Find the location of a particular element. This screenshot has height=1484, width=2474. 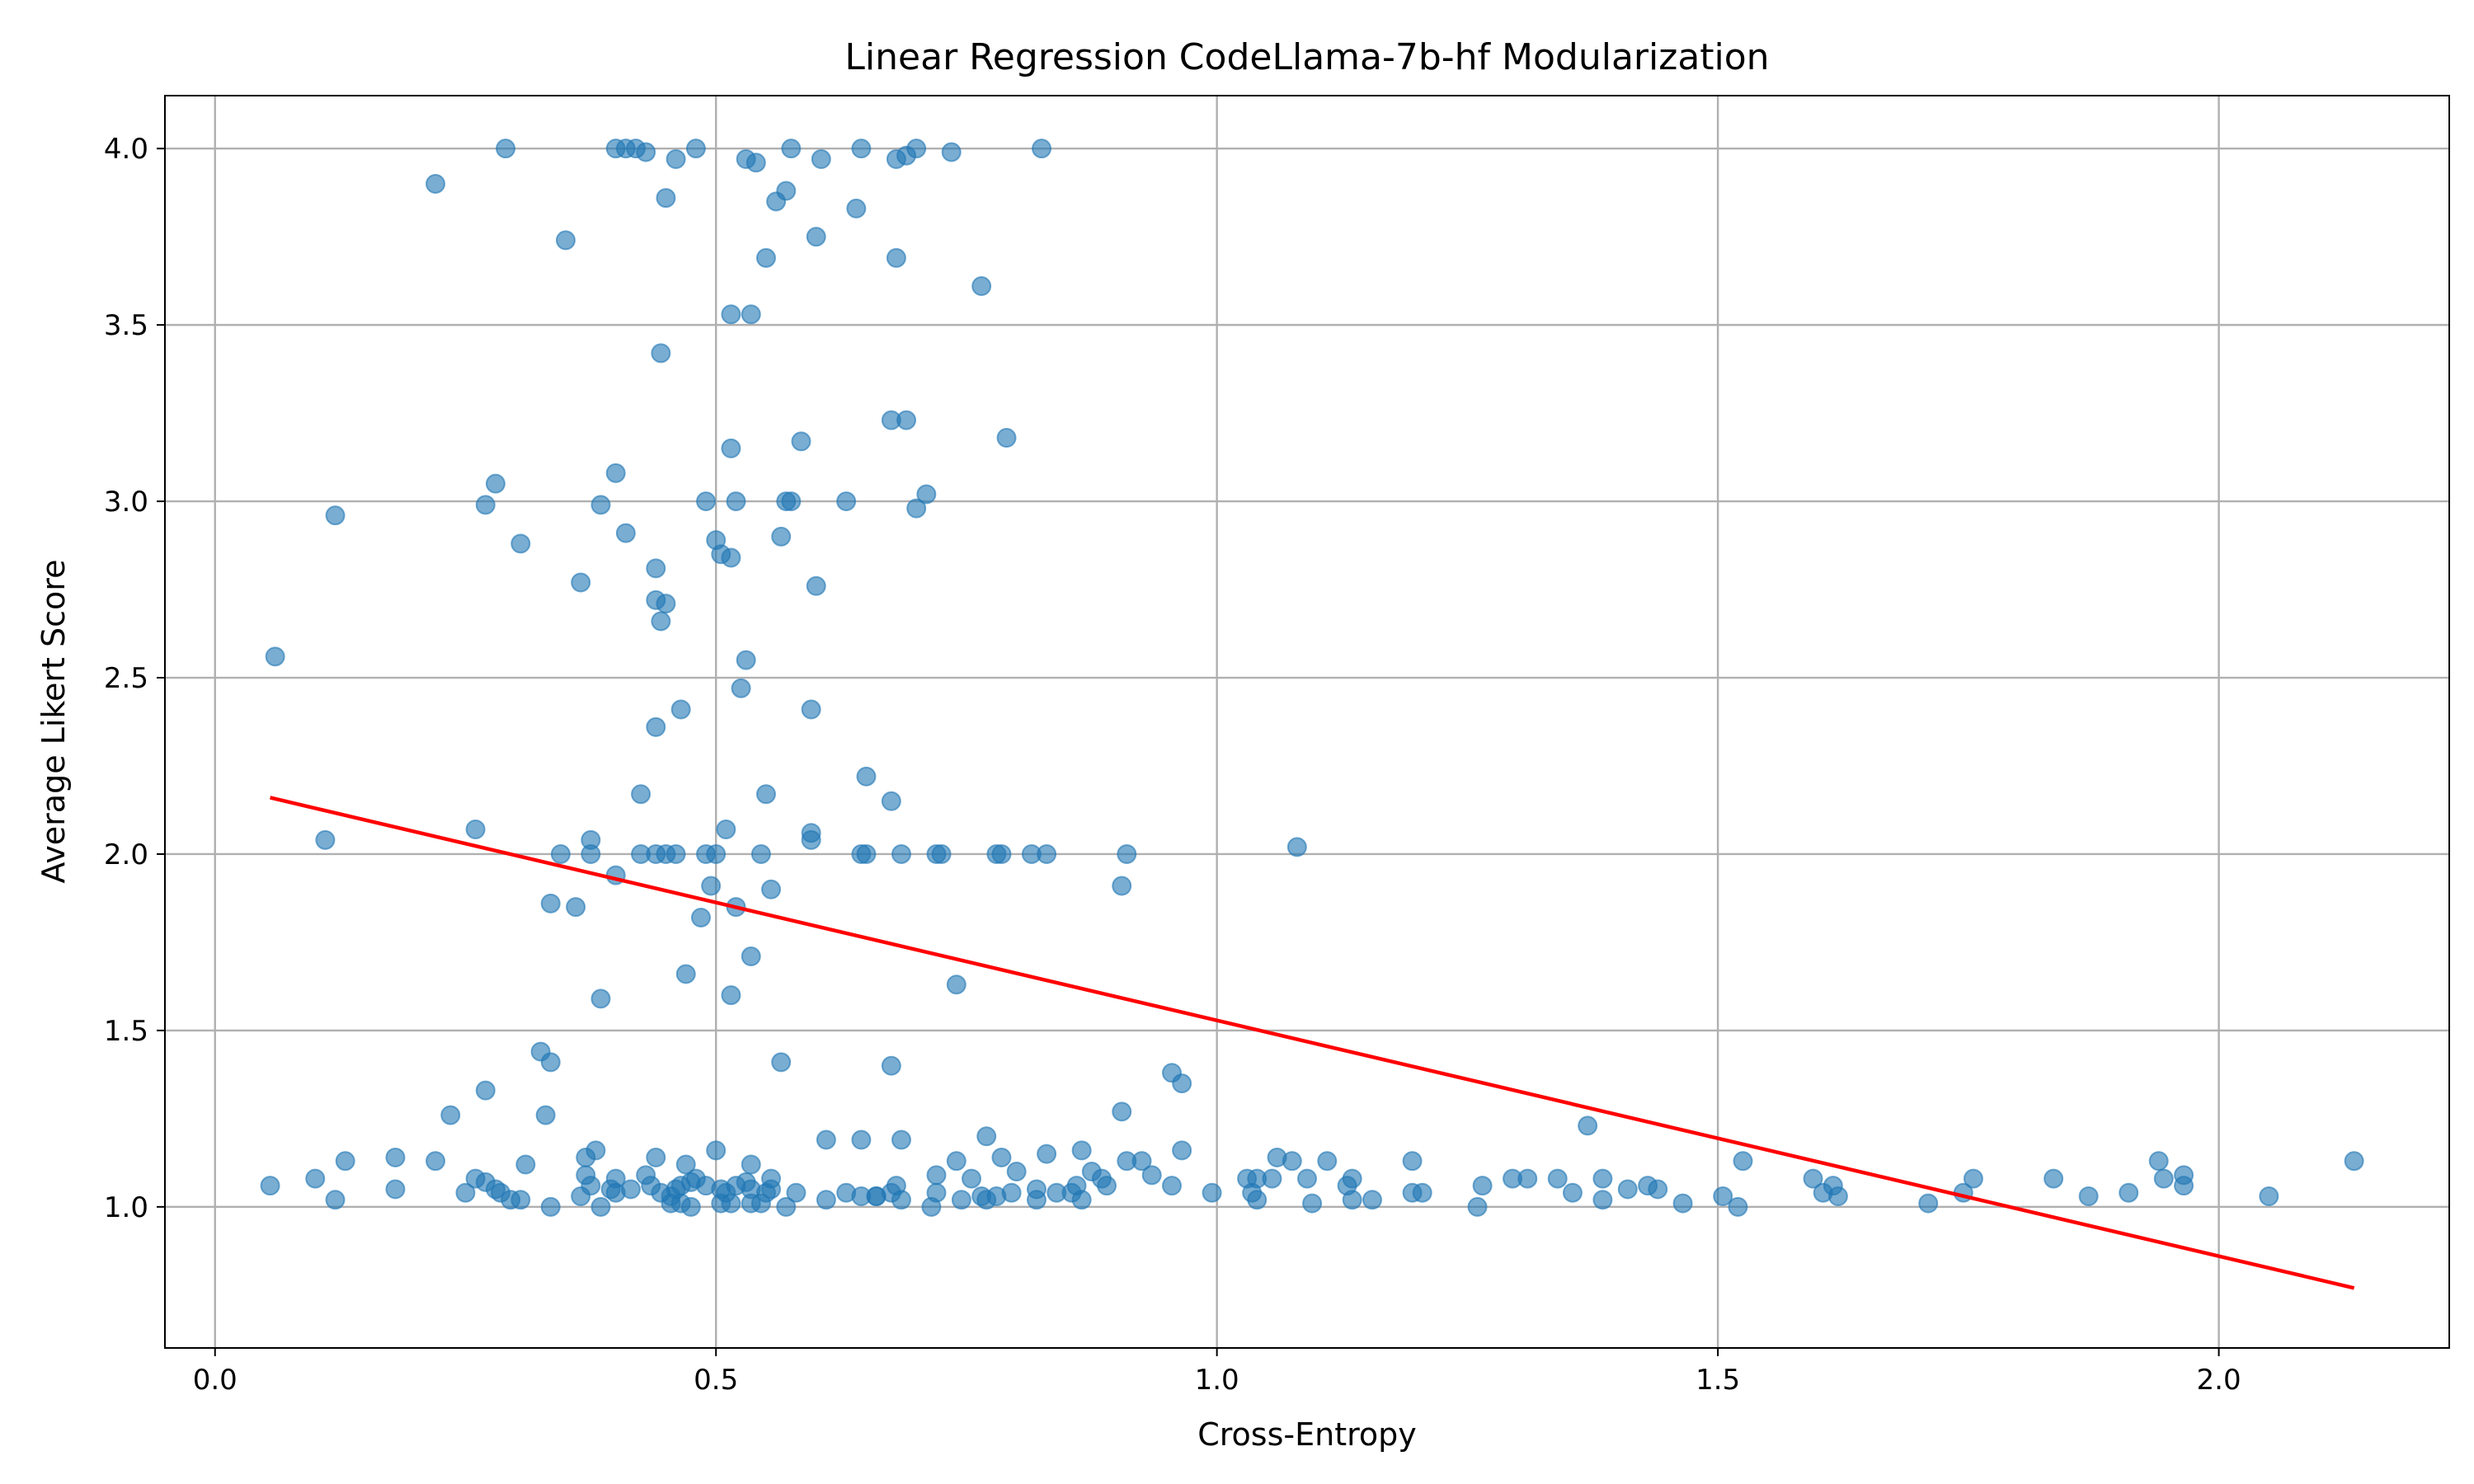

y-tick-label: 3.5 is located at coordinates (126, 325).